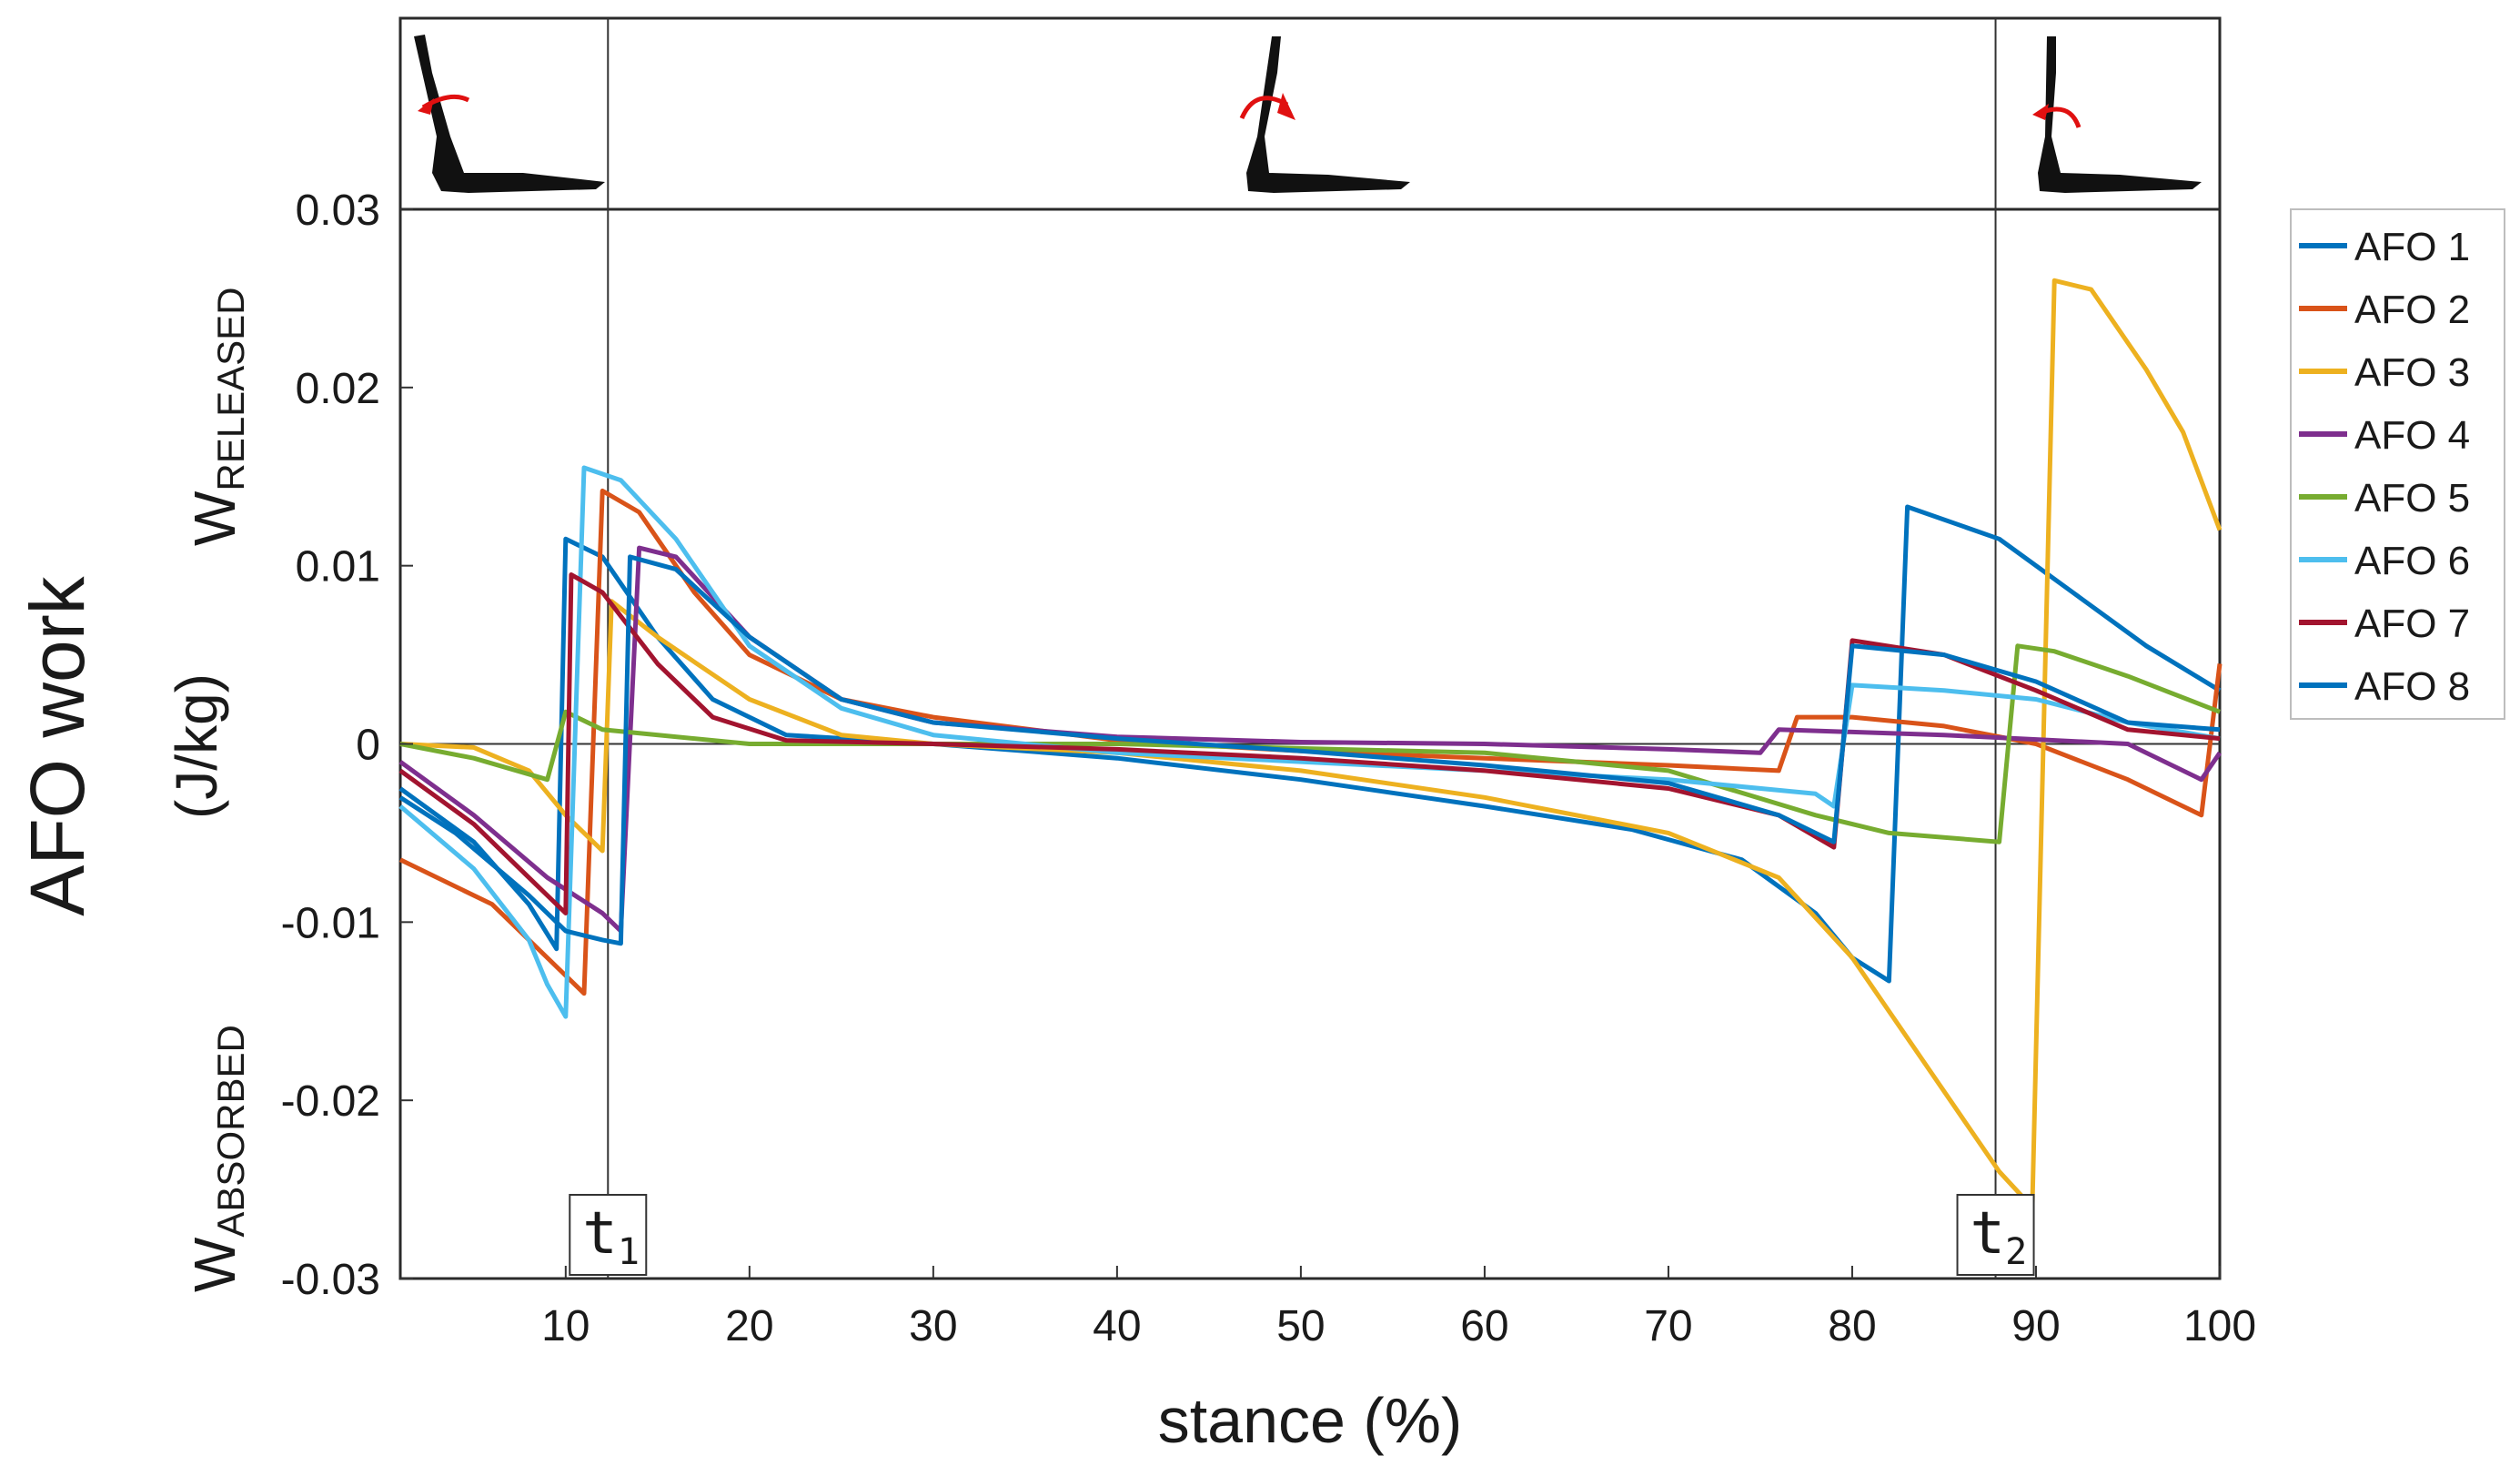 This screenshot has height=1476, width=2520. Describe the element at coordinates (338, 211) in the screenshot. I see `y-tick-label: 0.03` at that location.